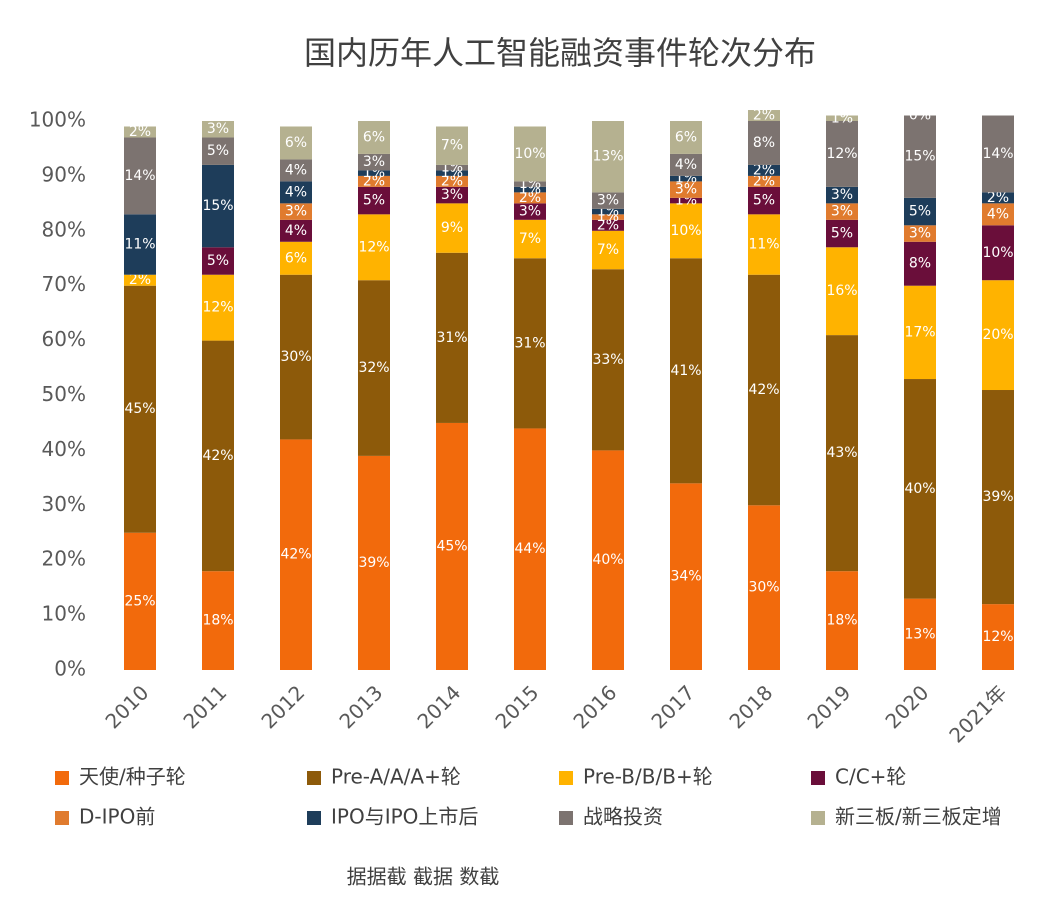  Describe the element at coordinates (64, 614) in the screenshot. I see `y-tick-label: 10%` at that location.